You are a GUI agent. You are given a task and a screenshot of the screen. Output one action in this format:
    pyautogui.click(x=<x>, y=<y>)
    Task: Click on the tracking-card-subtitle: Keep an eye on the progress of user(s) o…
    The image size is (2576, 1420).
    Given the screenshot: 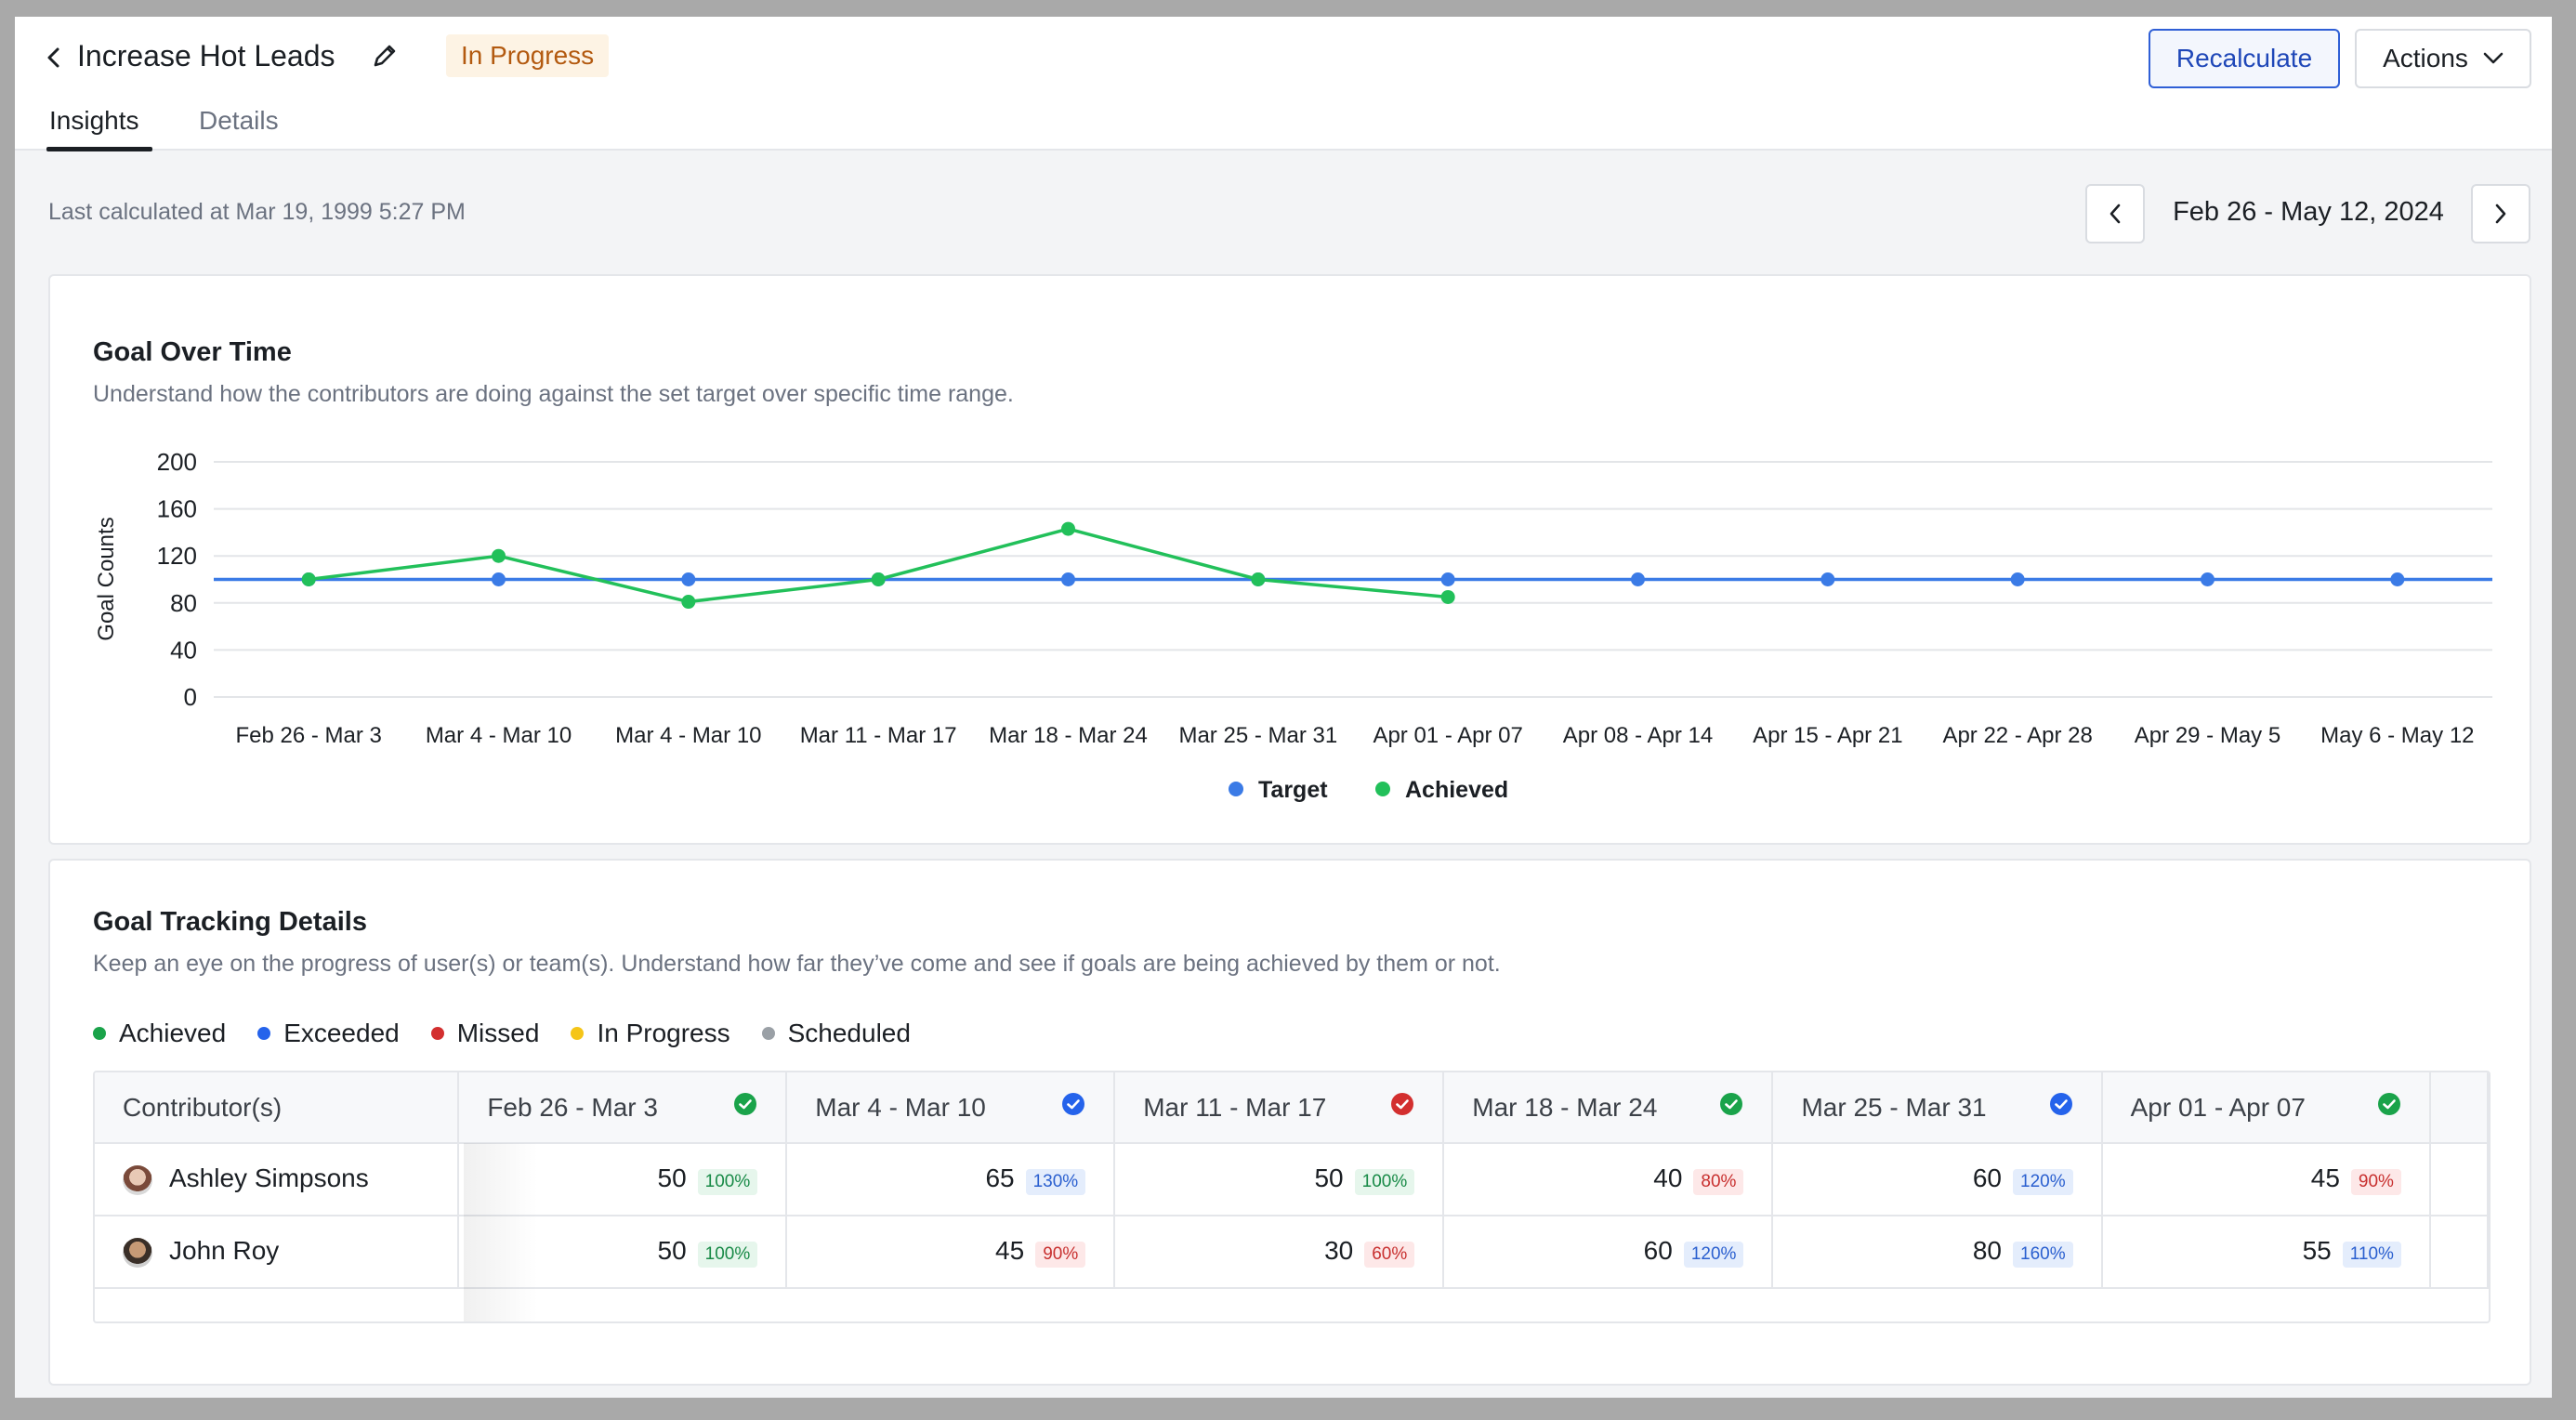 What is the action you would take?
    pyautogui.click(x=797, y=964)
    